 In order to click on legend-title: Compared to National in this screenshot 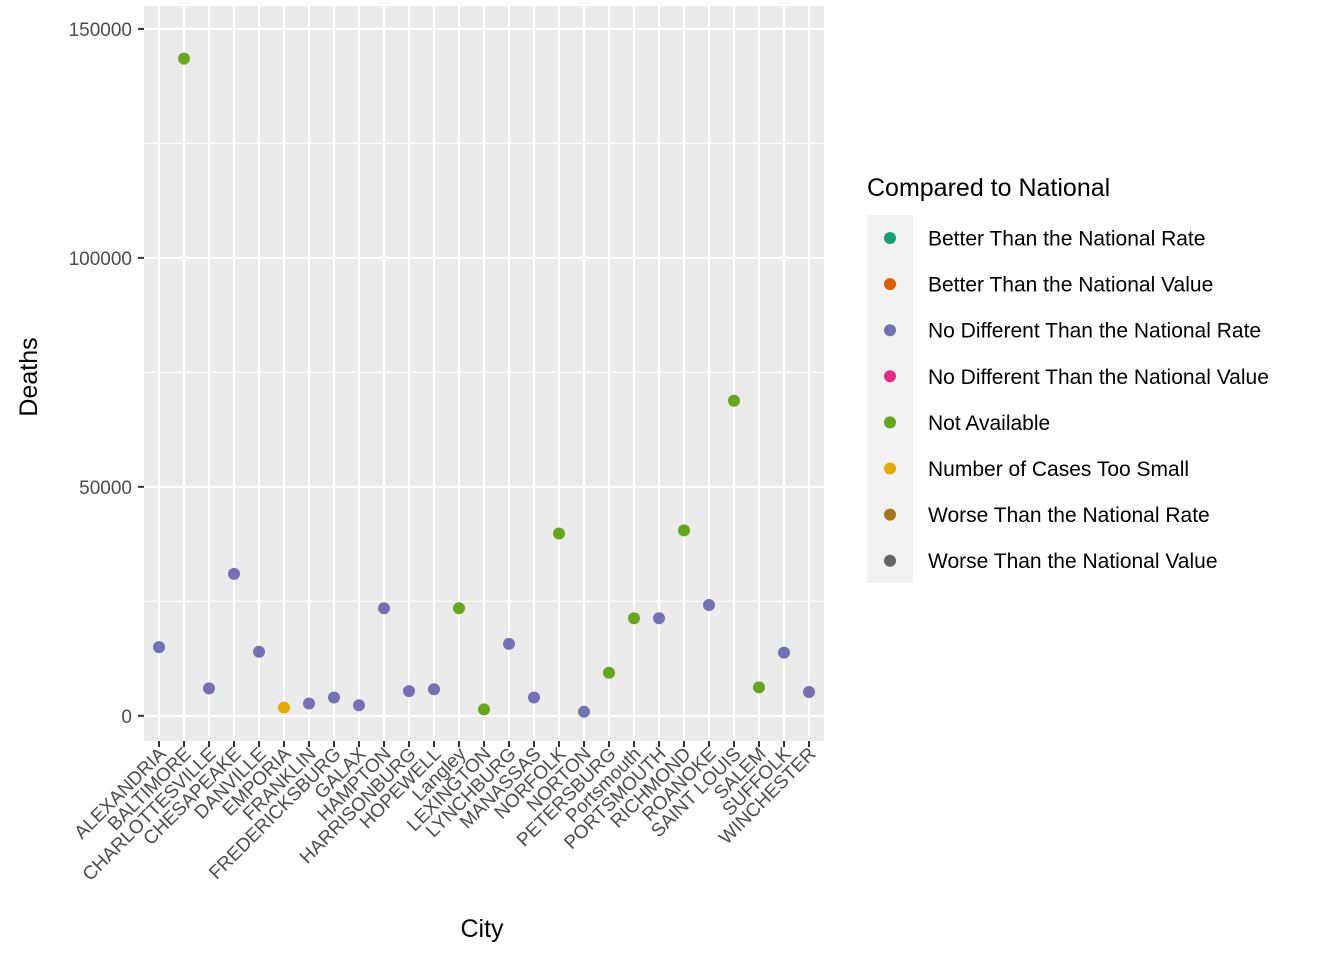, I will do `click(988, 188)`.